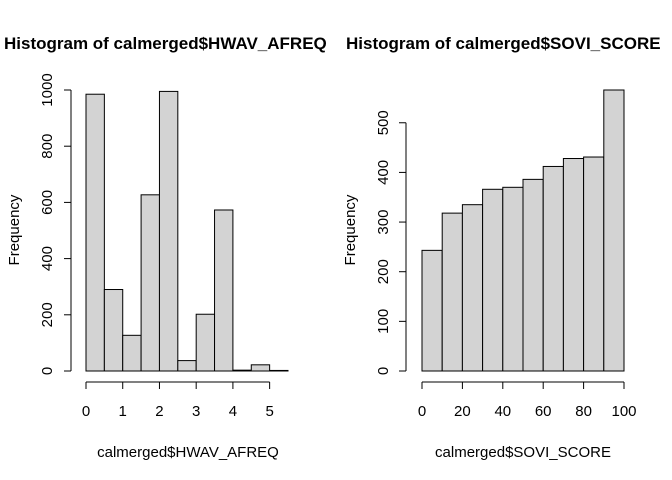 Image resolution: width=672 pixels, height=480 pixels. Describe the element at coordinates (178, 400) in the screenshot. I see `x-axis: 0 1 2 3 4 5` at that location.